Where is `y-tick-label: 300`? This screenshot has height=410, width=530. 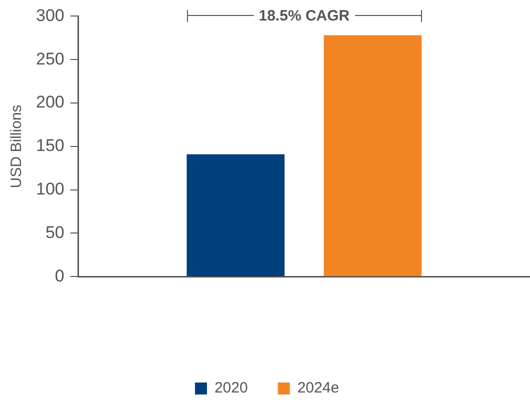
y-tick-label: 300 is located at coordinates (50, 15).